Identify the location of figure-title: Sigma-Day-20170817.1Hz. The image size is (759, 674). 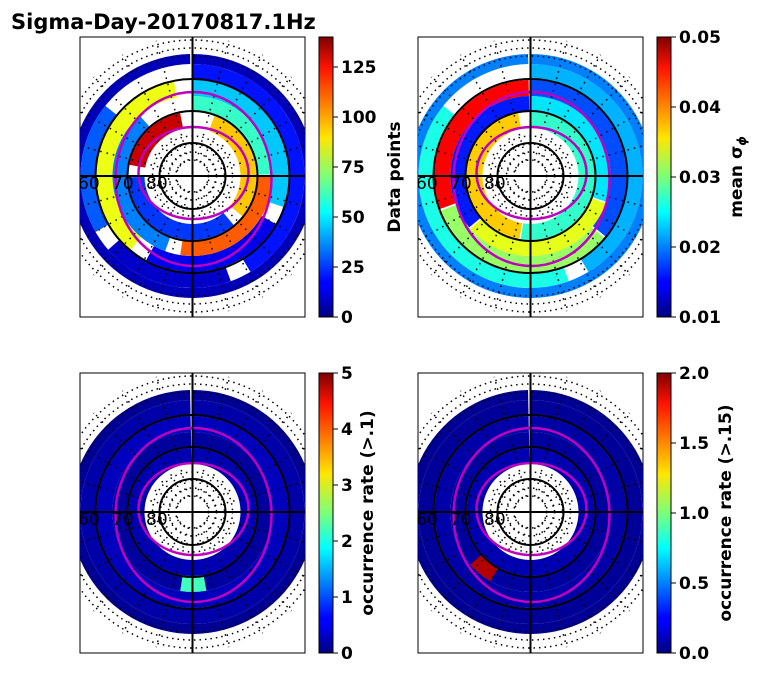
(163, 22).